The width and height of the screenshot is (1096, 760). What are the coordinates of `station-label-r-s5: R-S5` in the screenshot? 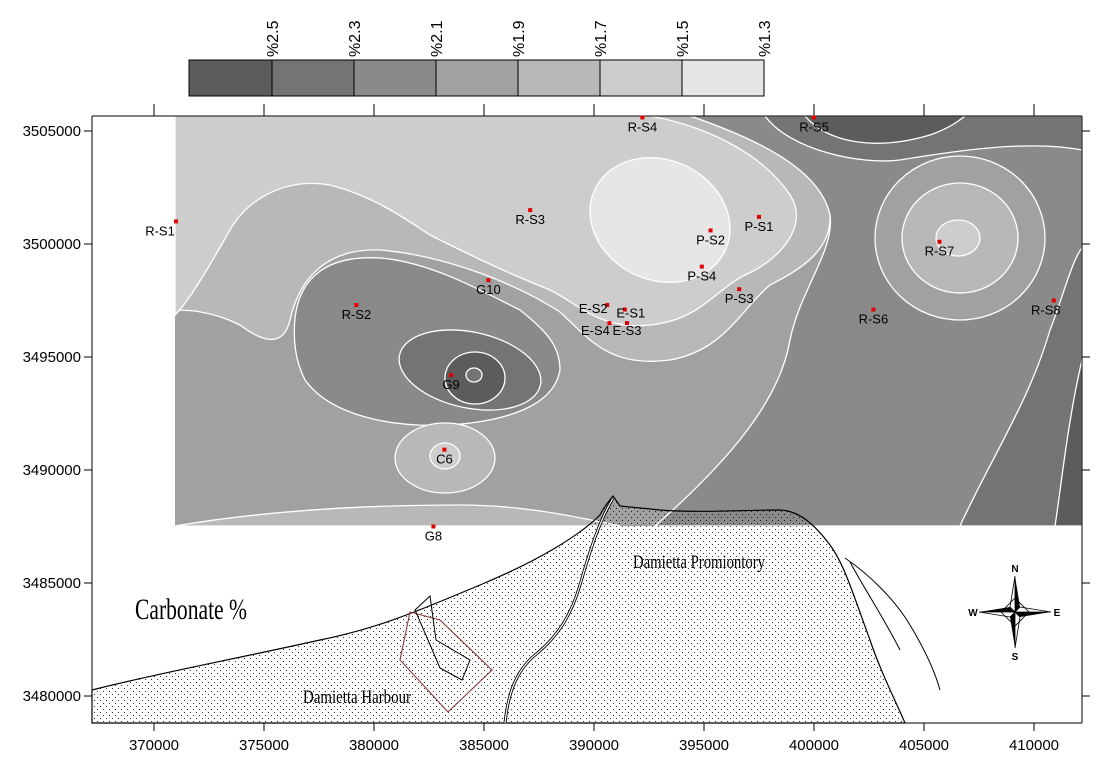 It's located at (814, 126).